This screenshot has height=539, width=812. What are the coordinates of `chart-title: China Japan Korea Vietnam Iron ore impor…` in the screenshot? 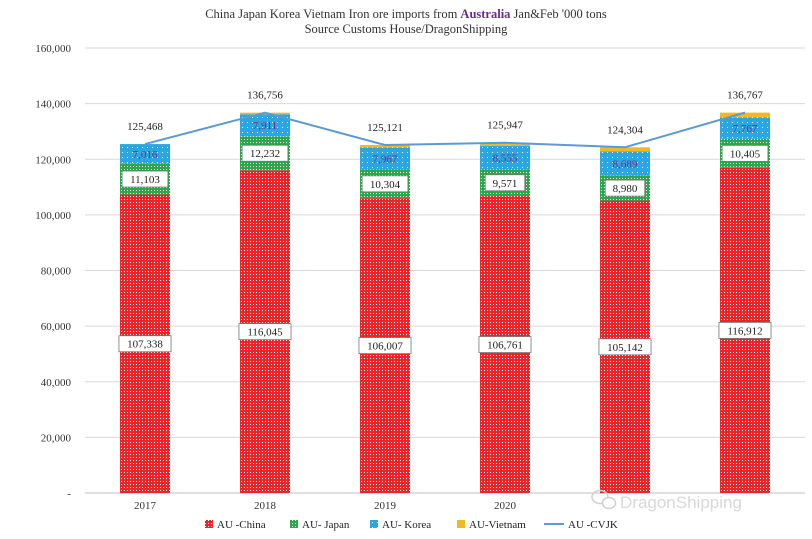 It's located at (406, 14).